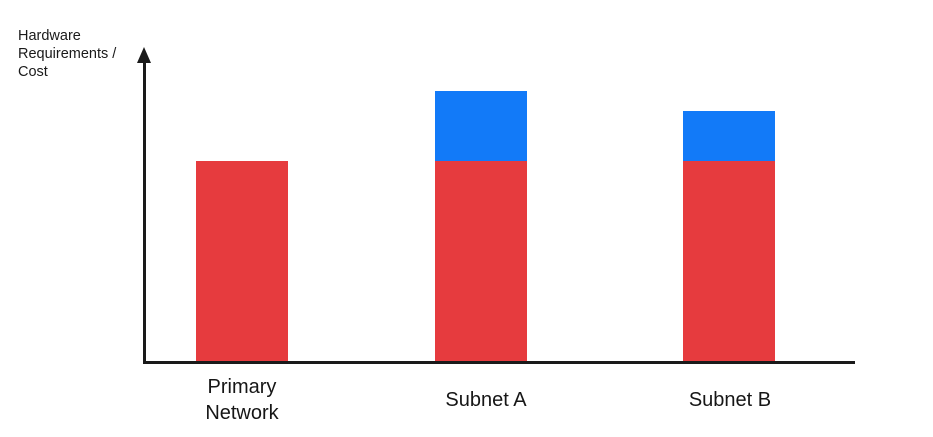  I want to click on bar-subnet-a, so click(481, 226).